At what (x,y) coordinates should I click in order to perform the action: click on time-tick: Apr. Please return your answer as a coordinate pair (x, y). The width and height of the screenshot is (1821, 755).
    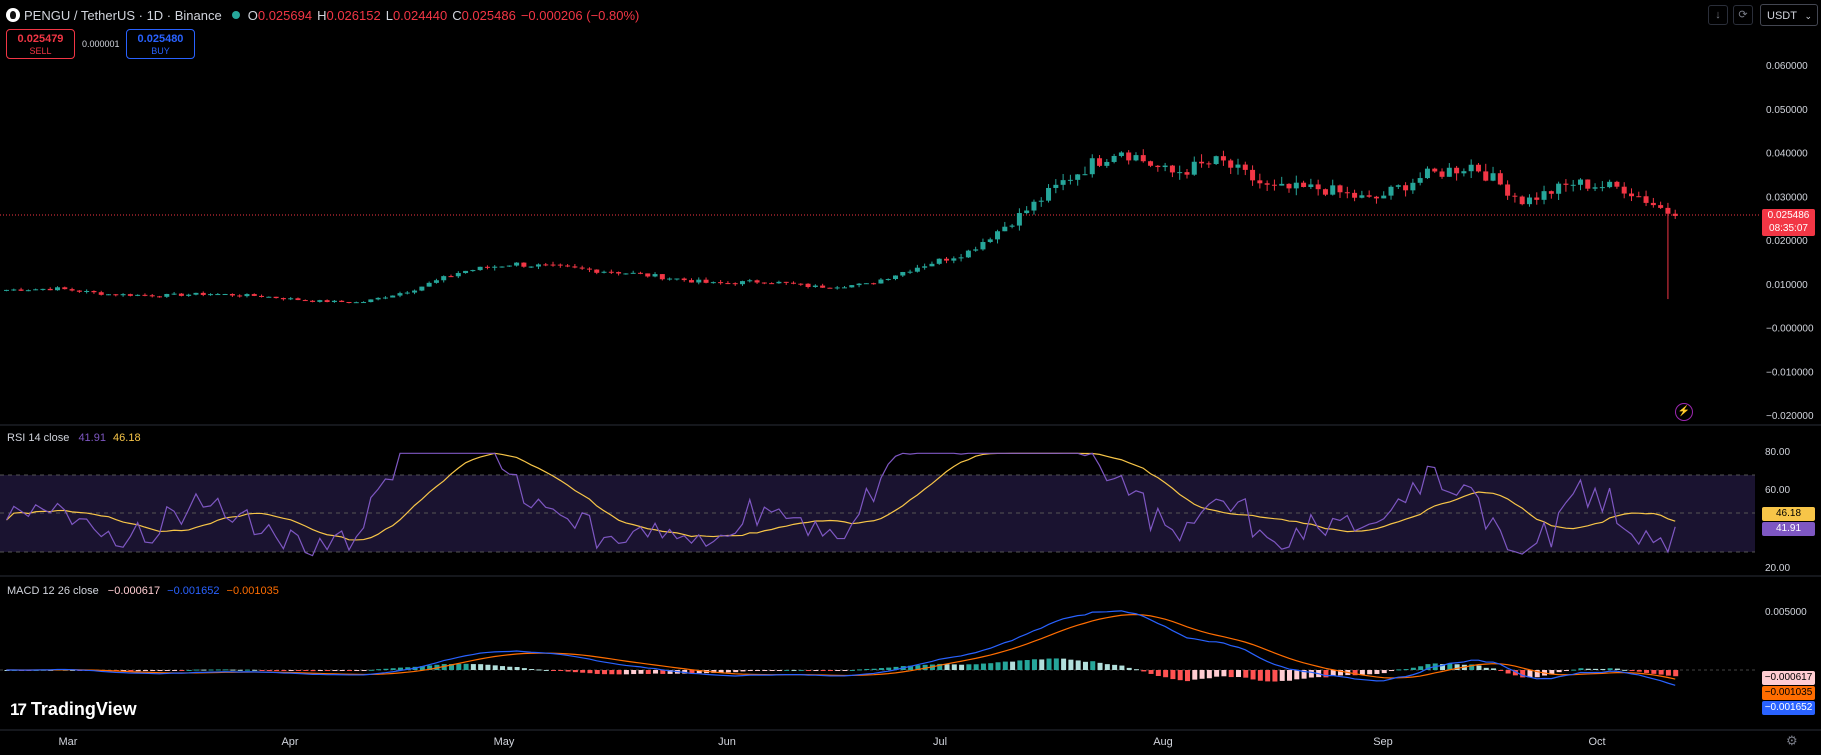
    Looking at the image, I should click on (289, 742).